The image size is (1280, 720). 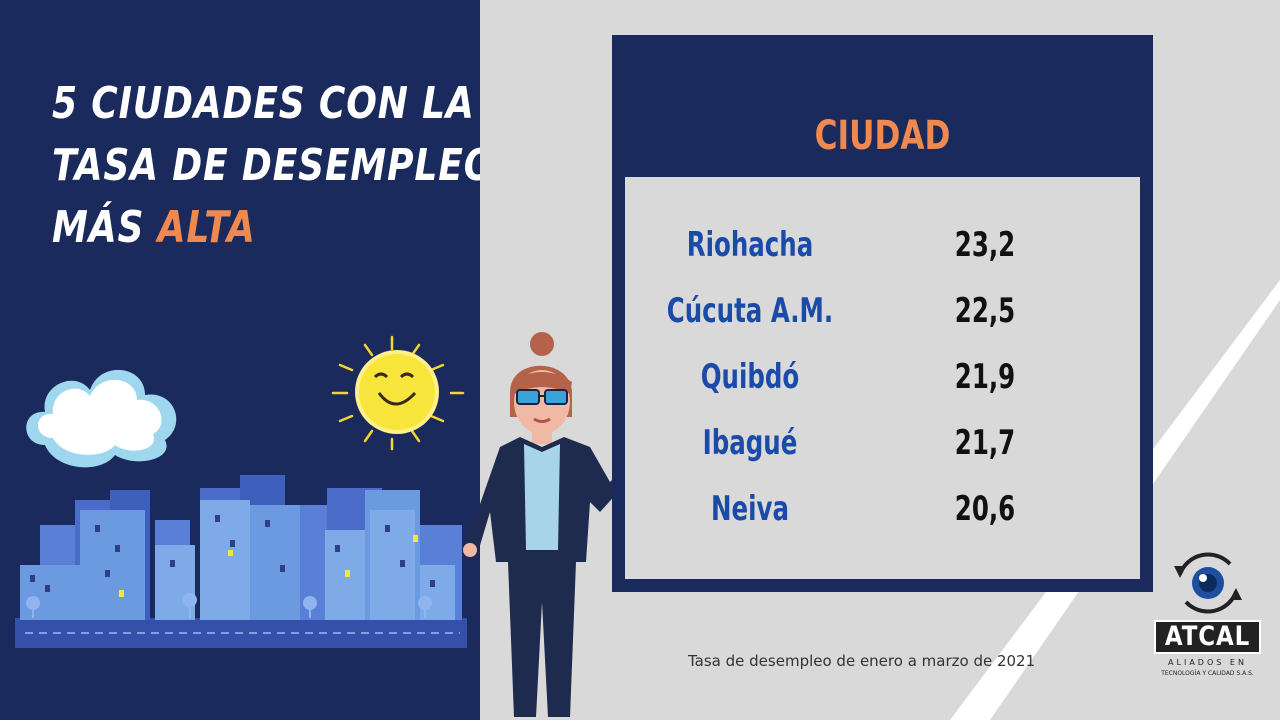 I want to click on city-name: Cúcuta A.M., so click(x=750, y=311).